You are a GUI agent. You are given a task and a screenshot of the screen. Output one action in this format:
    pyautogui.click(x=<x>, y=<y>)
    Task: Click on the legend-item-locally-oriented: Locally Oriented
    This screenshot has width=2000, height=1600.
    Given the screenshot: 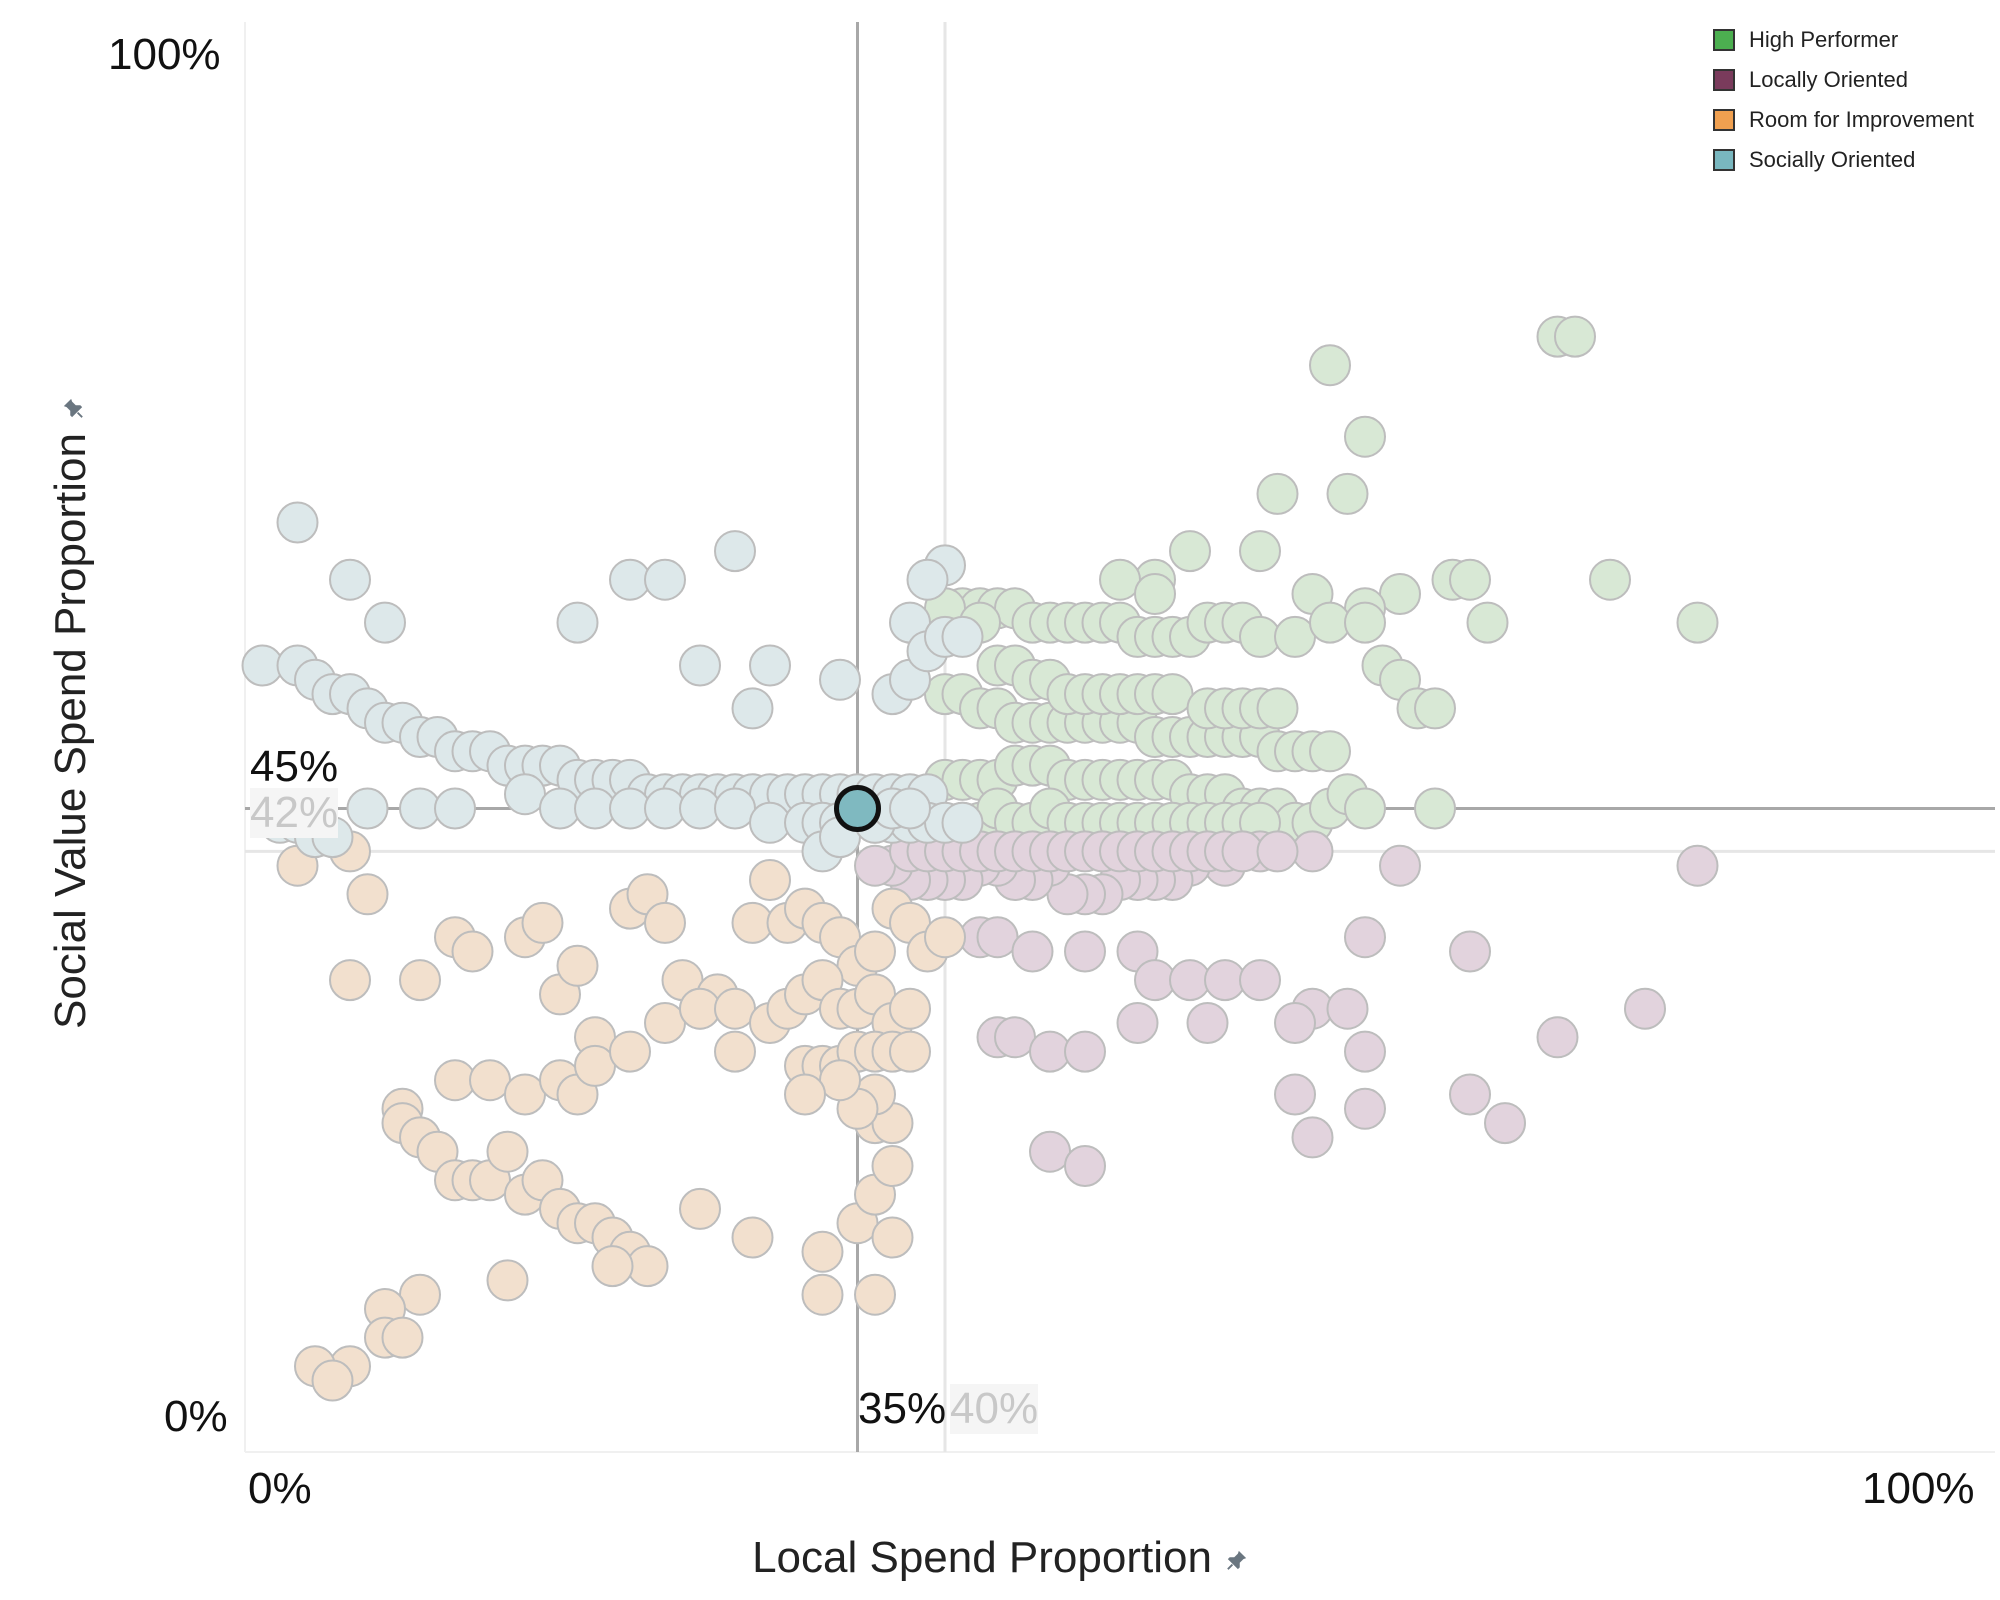 What is the action you would take?
    pyautogui.click(x=1843, y=80)
    